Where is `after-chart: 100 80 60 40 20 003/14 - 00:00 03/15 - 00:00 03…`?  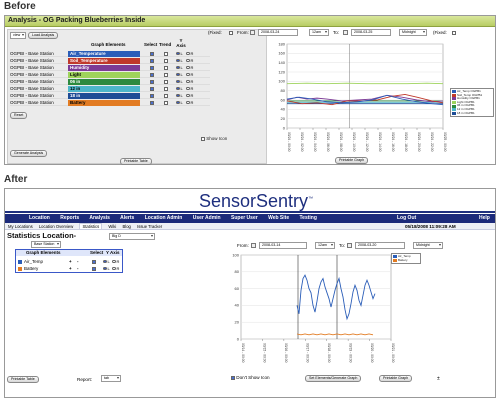
after-chart: 100 80 60 40 20 003/14 - 00:00 03/15 - 00:00 03… is located at coordinates (313, 307).